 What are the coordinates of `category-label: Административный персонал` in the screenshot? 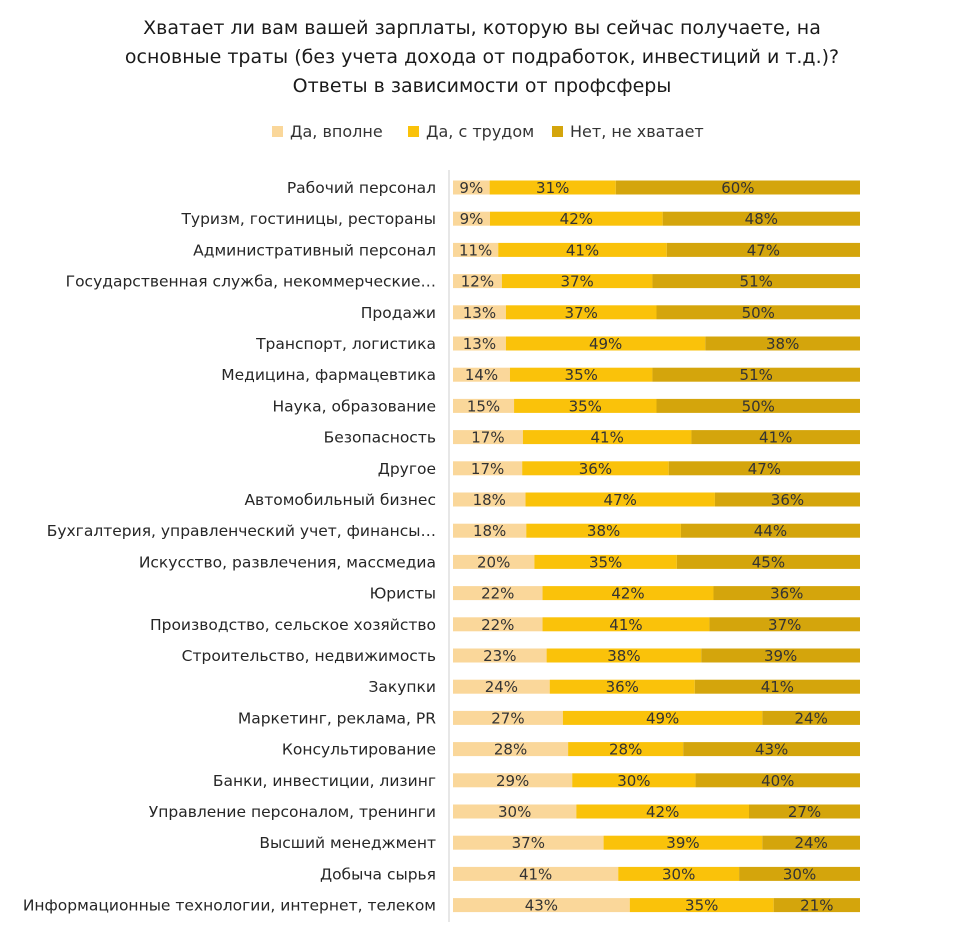 It's located at (314, 250).